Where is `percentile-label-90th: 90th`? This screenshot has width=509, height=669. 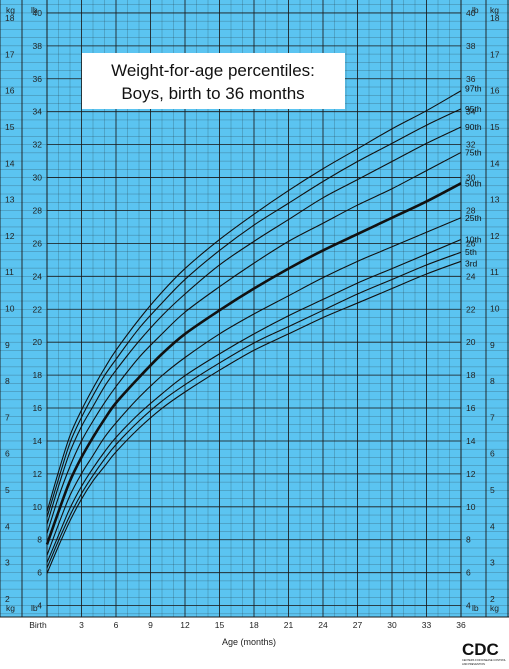 percentile-label-90th: 90th is located at coordinates (473, 127).